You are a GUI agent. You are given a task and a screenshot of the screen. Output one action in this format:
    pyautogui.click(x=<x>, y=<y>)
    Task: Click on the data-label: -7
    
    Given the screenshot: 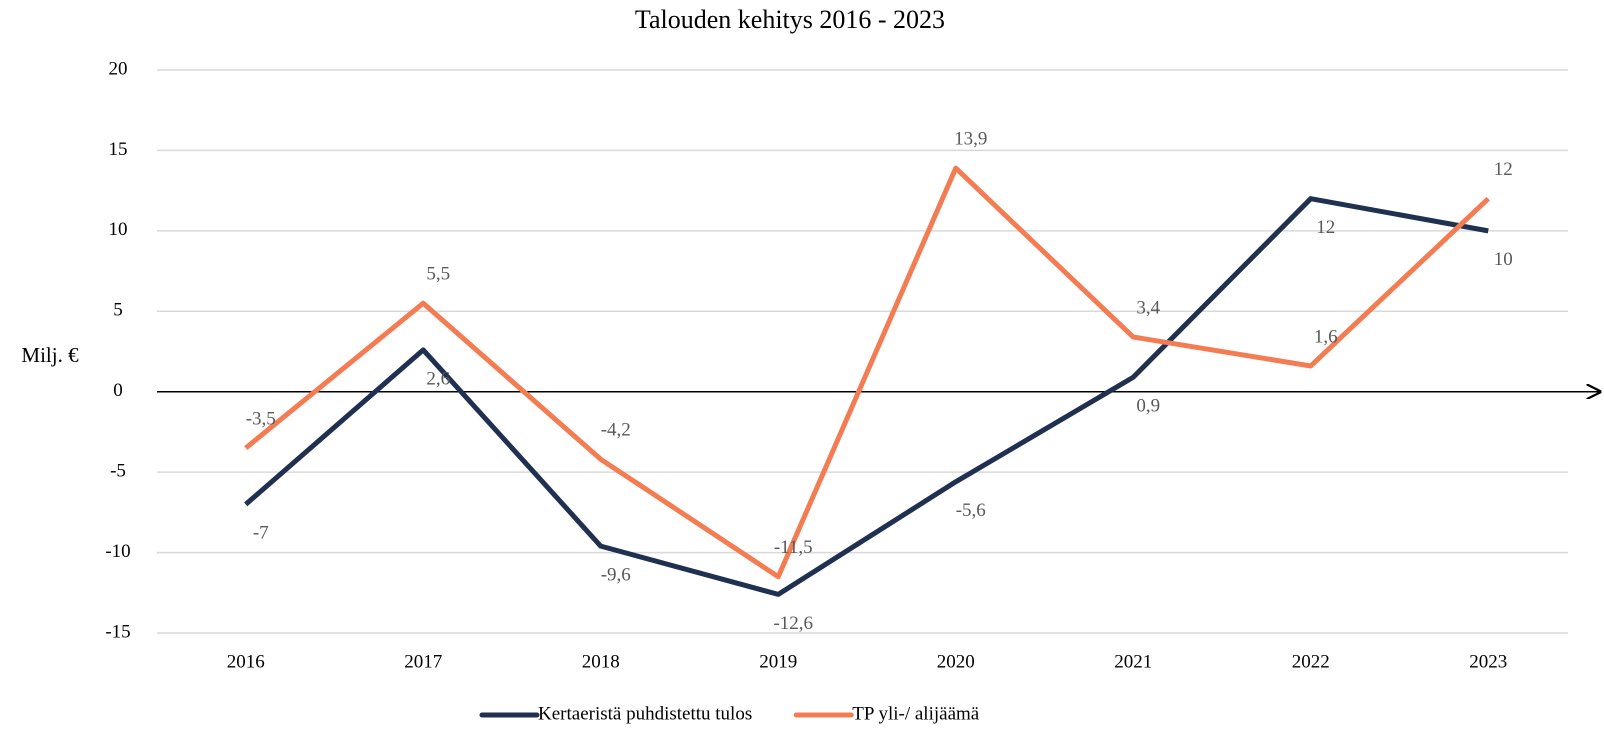 What is the action you would take?
    pyautogui.click(x=261, y=533)
    